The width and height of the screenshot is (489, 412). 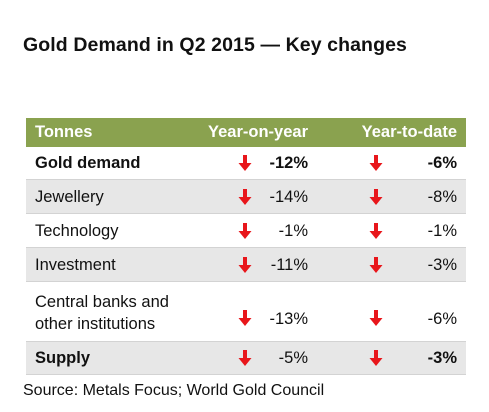 What do you see at coordinates (102, 301) in the screenshot?
I see `row-label-line-1: Central banks and` at bounding box center [102, 301].